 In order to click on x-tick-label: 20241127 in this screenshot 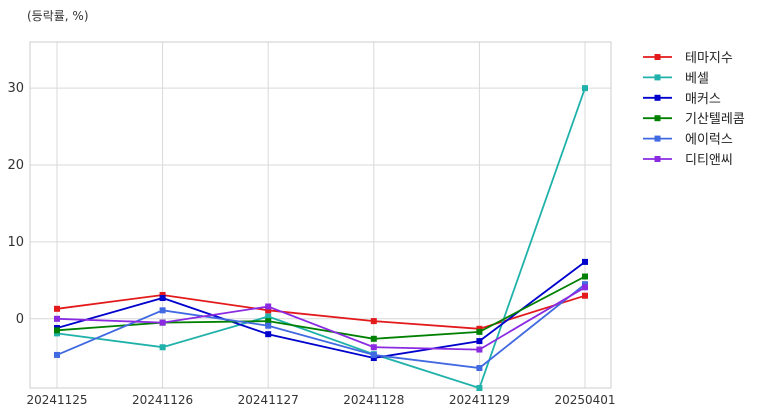, I will do `click(268, 400)`.